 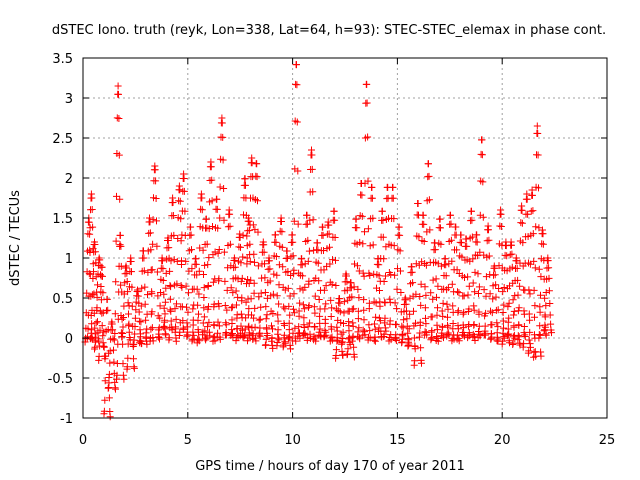 I want to click on y-tick-label: 1, so click(x=69, y=259).